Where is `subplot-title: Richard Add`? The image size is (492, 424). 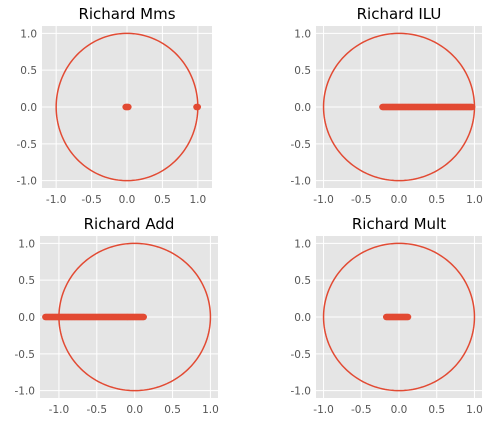
subplot-title: Richard Add is located at coordinates (129, 224).